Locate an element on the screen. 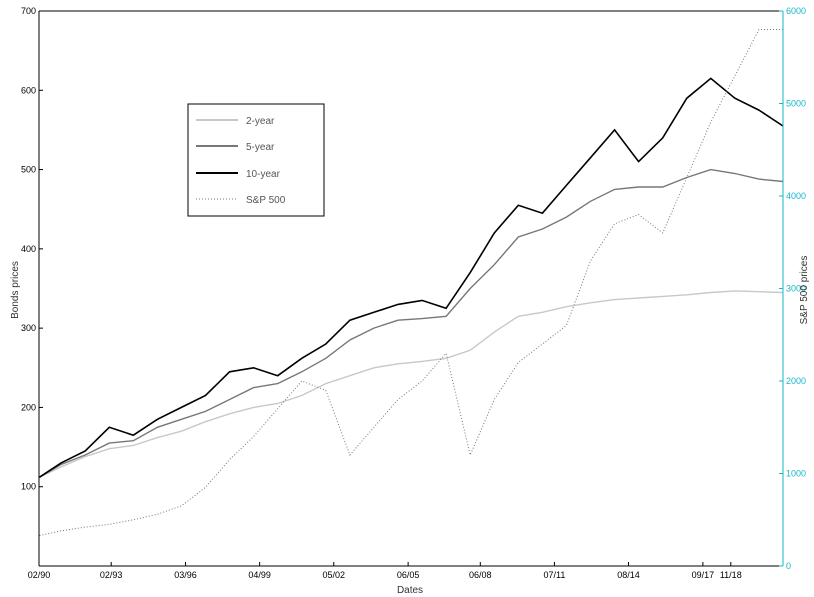 The height and width of the screenshot is (597, 814). x-tick-label: 02/93 is located at coordinates (111, 575).